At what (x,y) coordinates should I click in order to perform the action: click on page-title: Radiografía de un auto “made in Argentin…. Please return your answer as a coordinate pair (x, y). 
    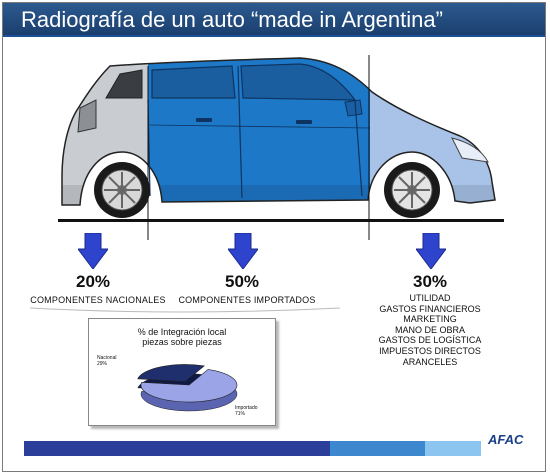
    Looking at the image, I should click on (232, 19).